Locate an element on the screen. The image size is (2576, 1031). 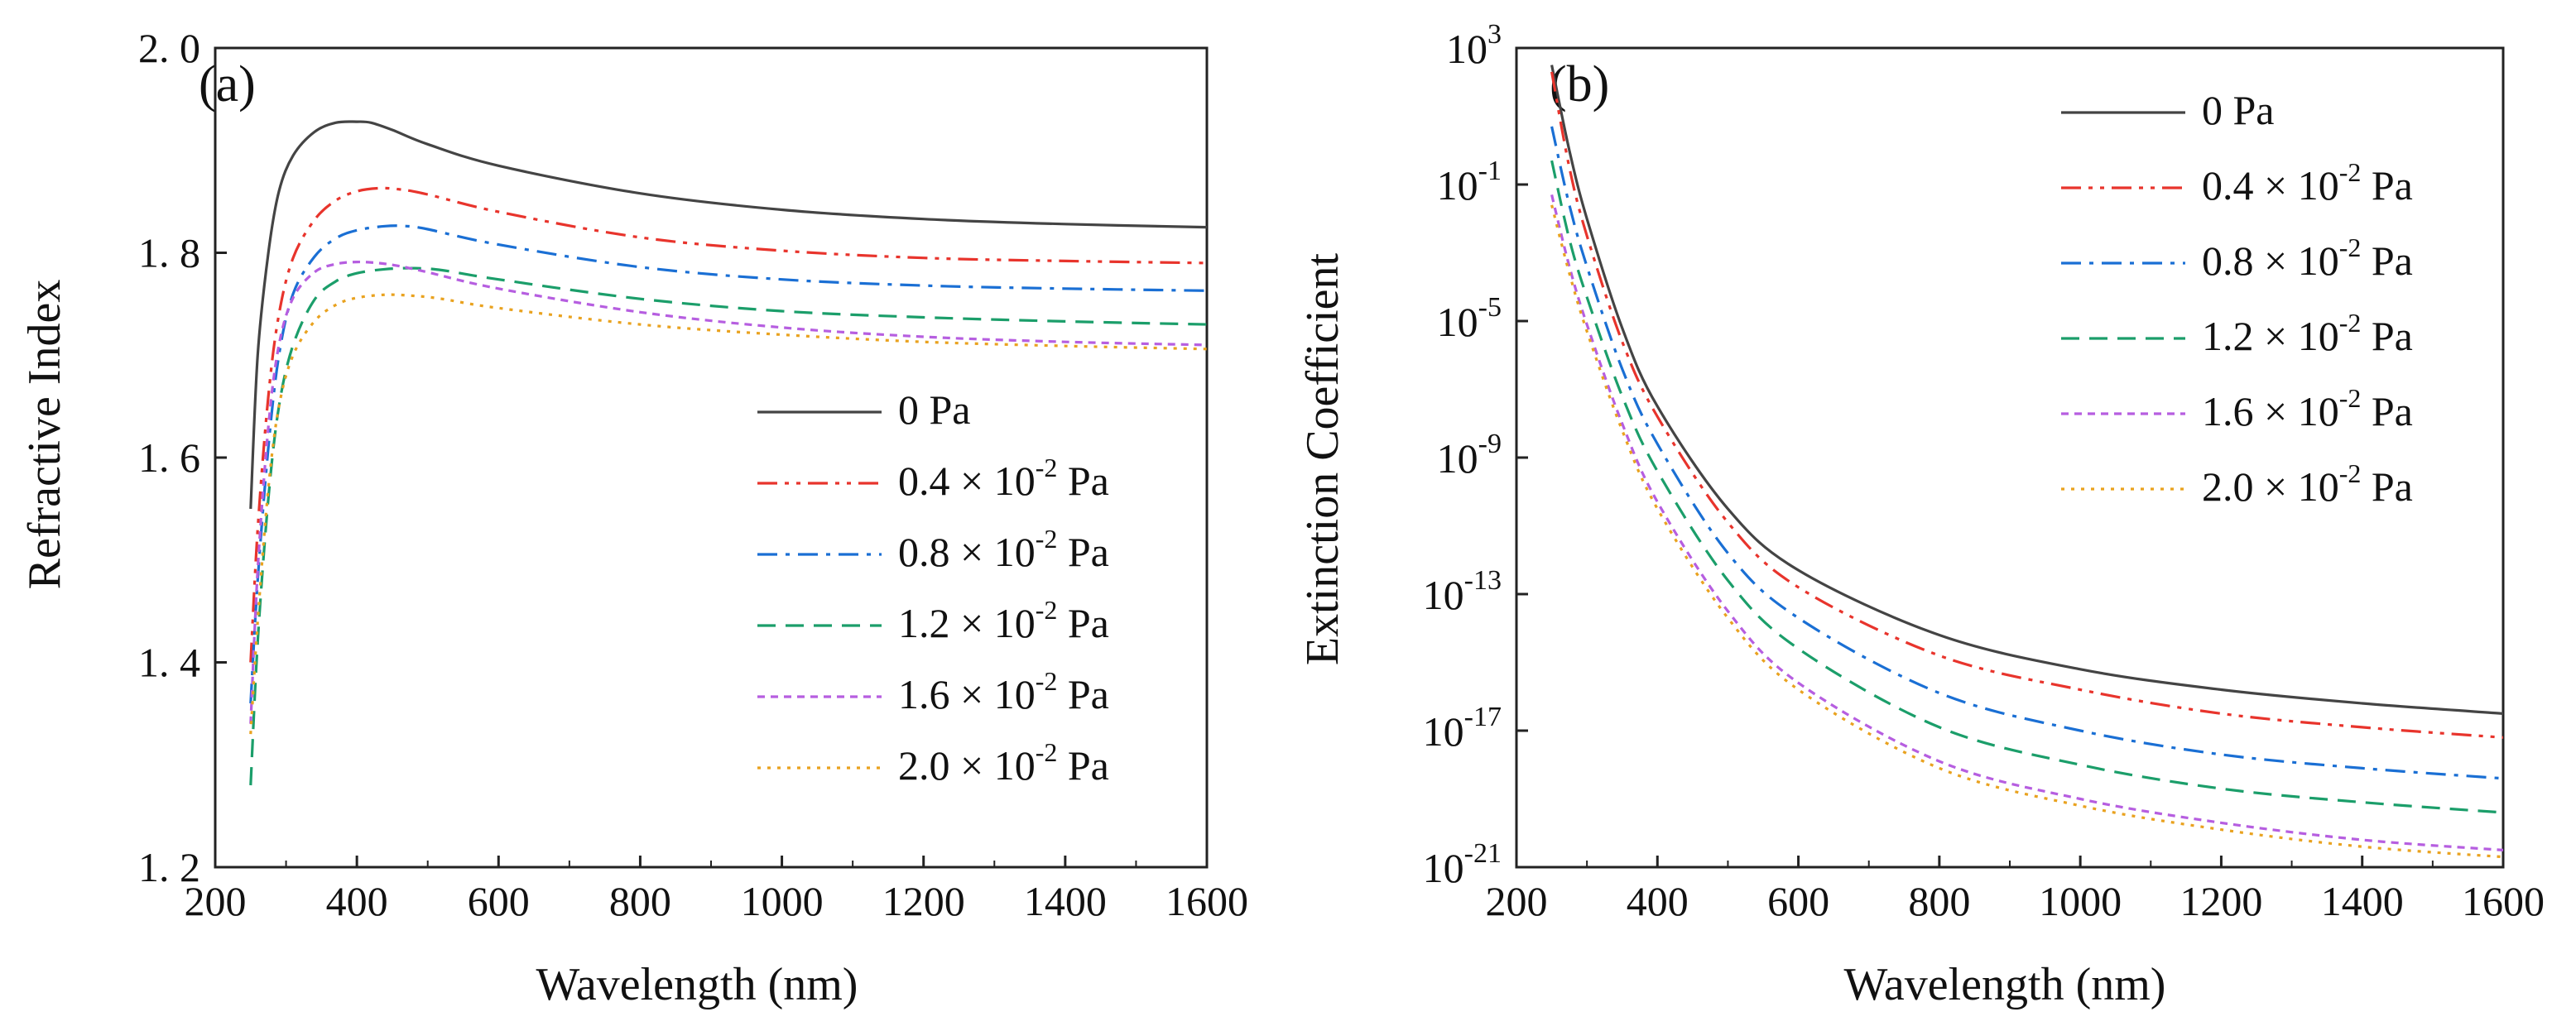
y-tick-label: 10⁻⁹ is located at coordinates (1469, 455).